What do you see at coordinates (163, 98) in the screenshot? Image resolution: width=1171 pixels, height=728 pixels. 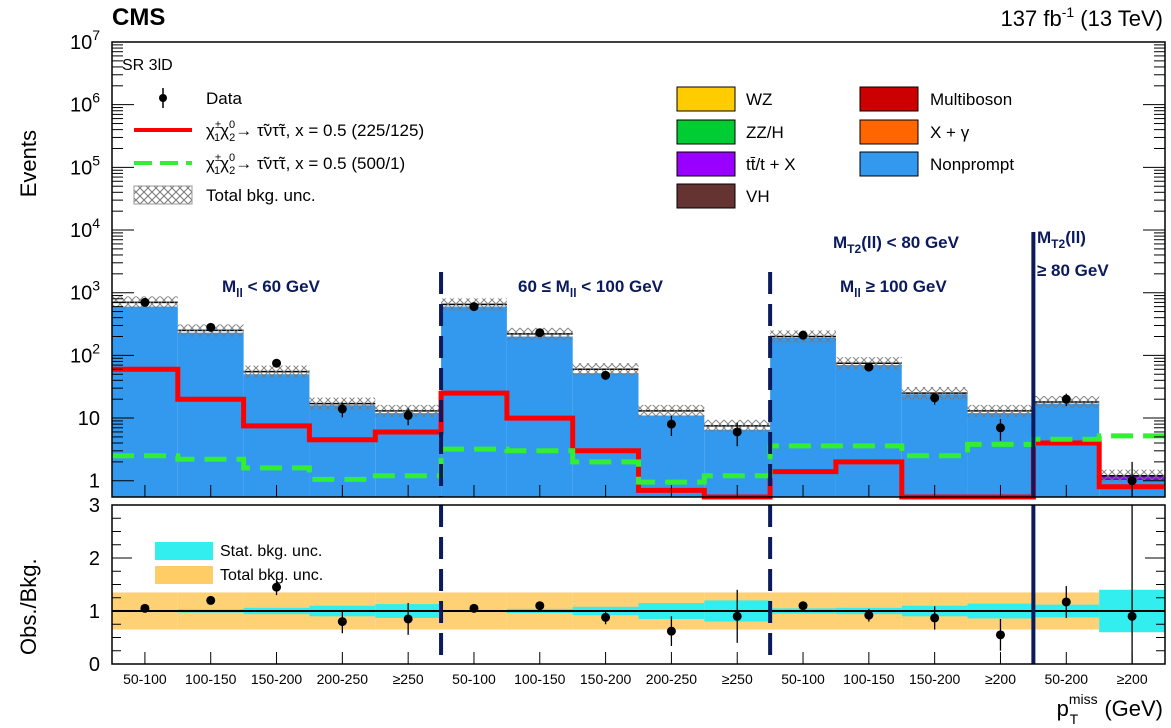 I see `legend-data-marker` at bounding box center [163, 98].